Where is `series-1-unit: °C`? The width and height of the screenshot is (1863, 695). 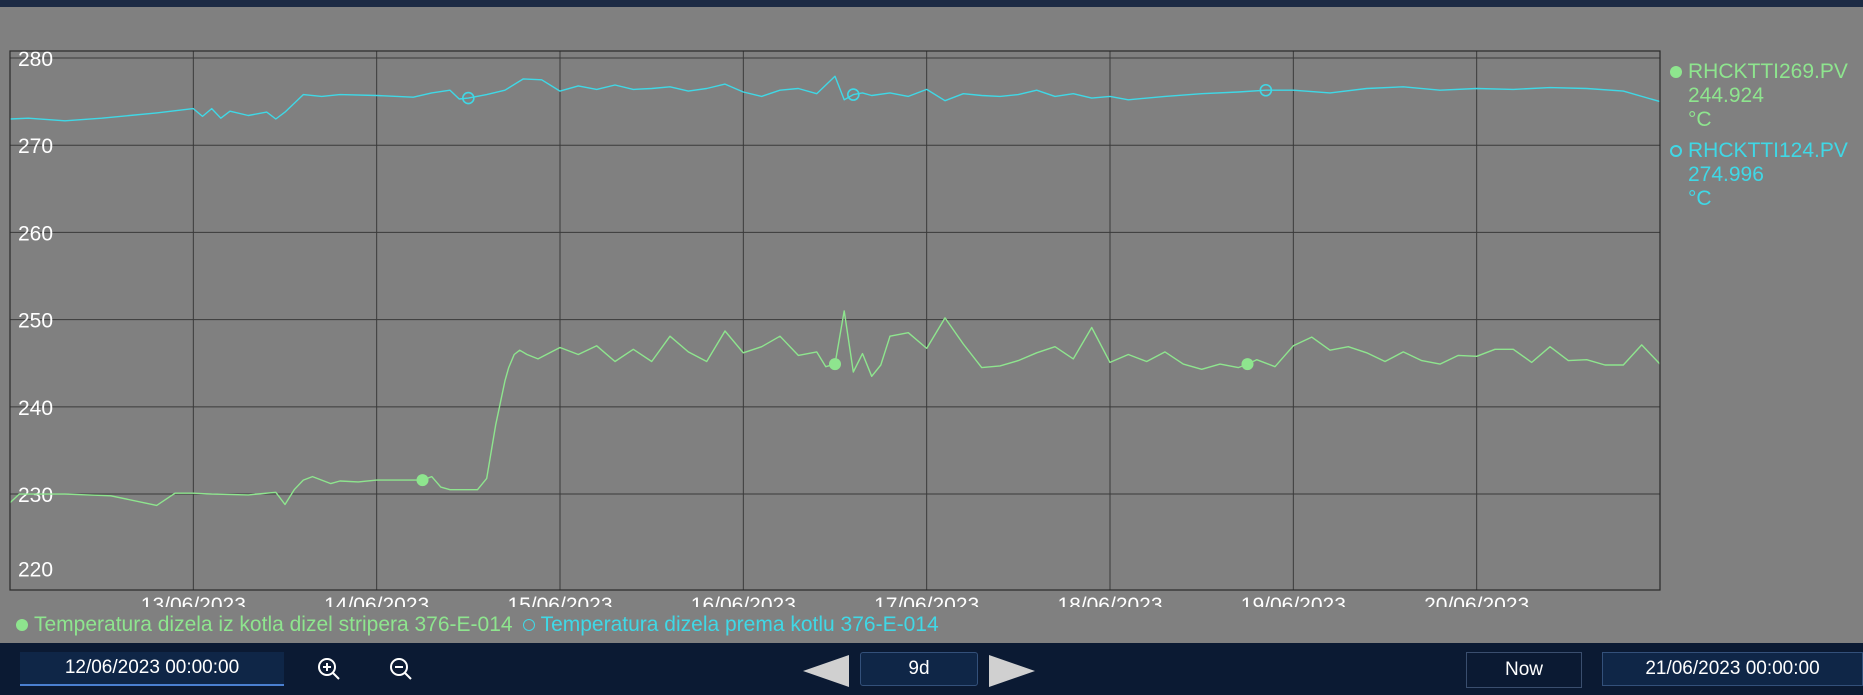
series-1-unit: °C is located at coordinates (1700, 119).